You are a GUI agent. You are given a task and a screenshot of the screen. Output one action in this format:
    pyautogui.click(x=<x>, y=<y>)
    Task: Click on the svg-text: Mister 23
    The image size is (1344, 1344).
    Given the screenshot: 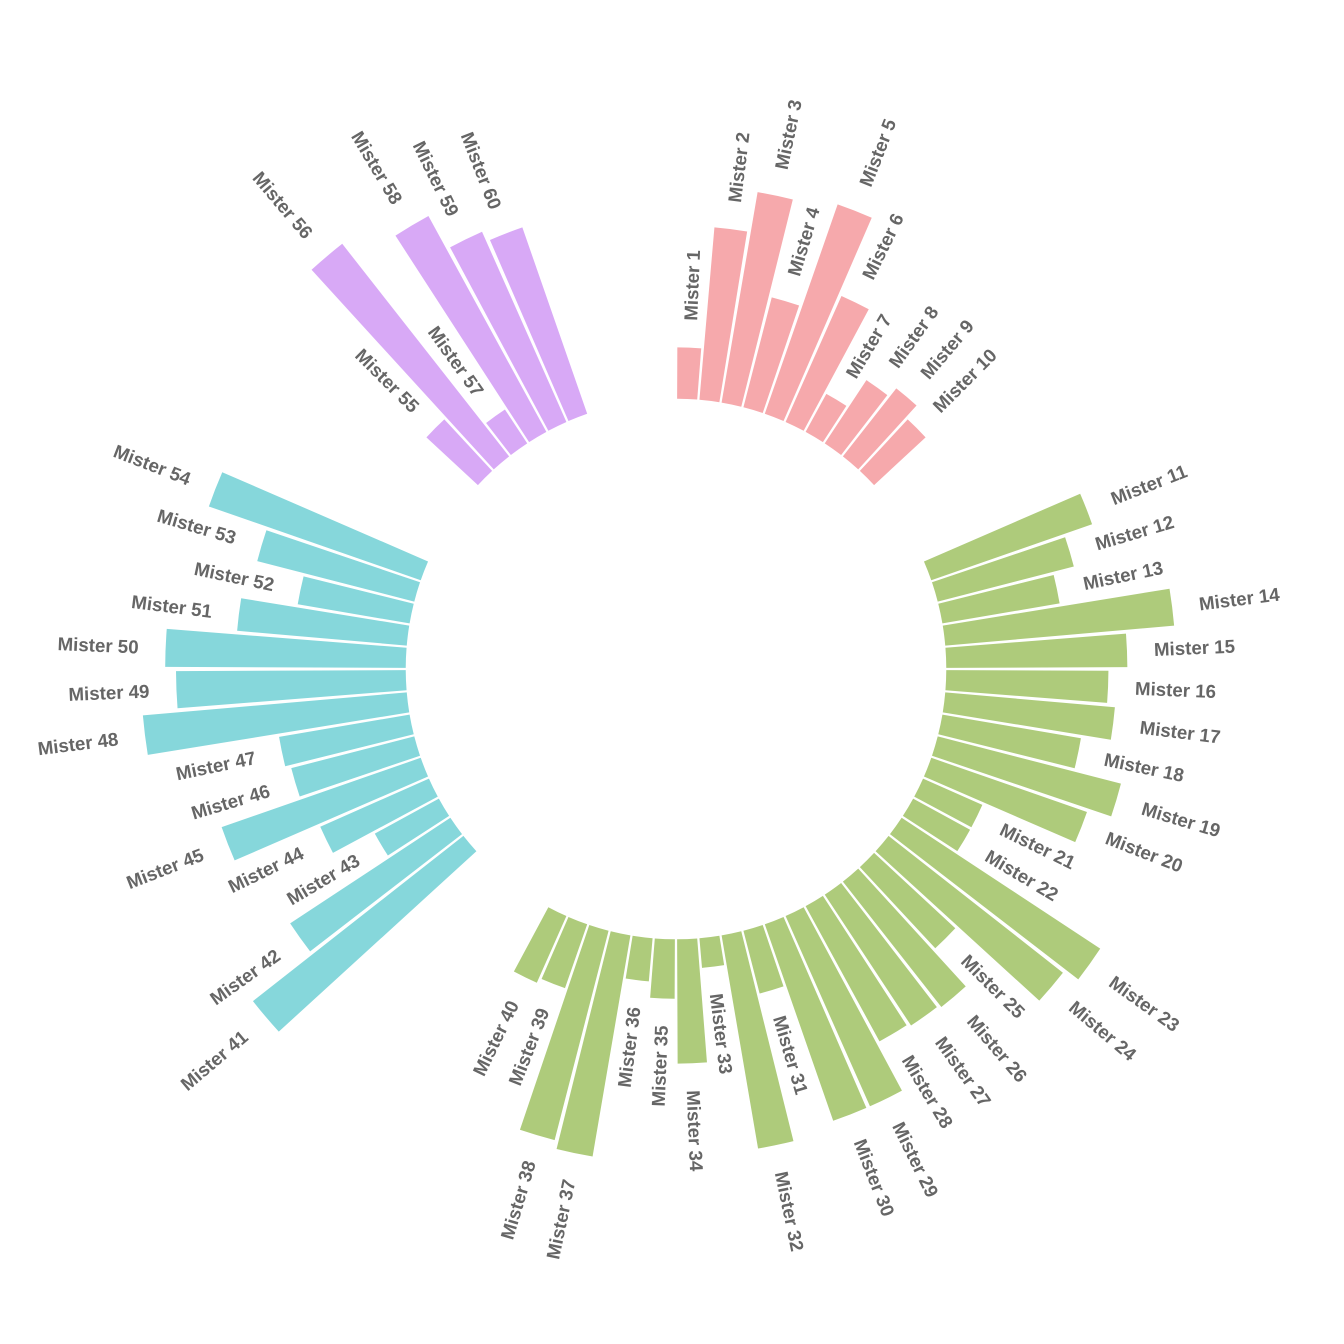 What is the action you would take?
    pyautogui.click(x=1144, y=1004)
    